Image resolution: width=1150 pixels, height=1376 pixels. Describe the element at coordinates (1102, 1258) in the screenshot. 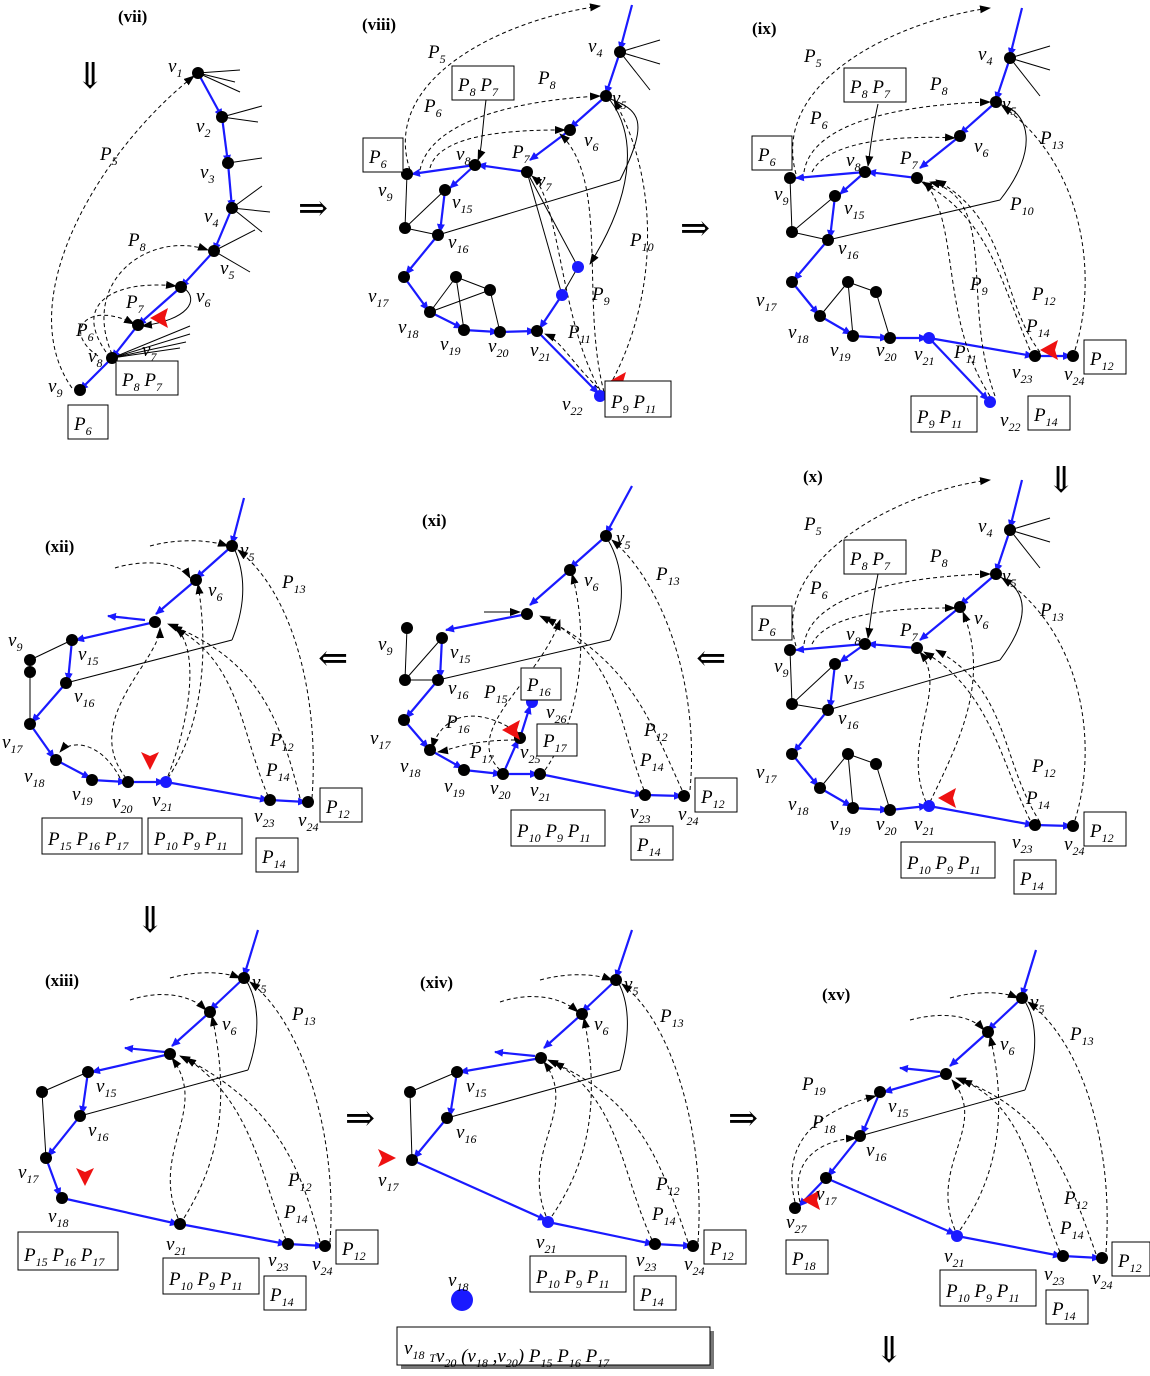

I see `node-v24` at that location.